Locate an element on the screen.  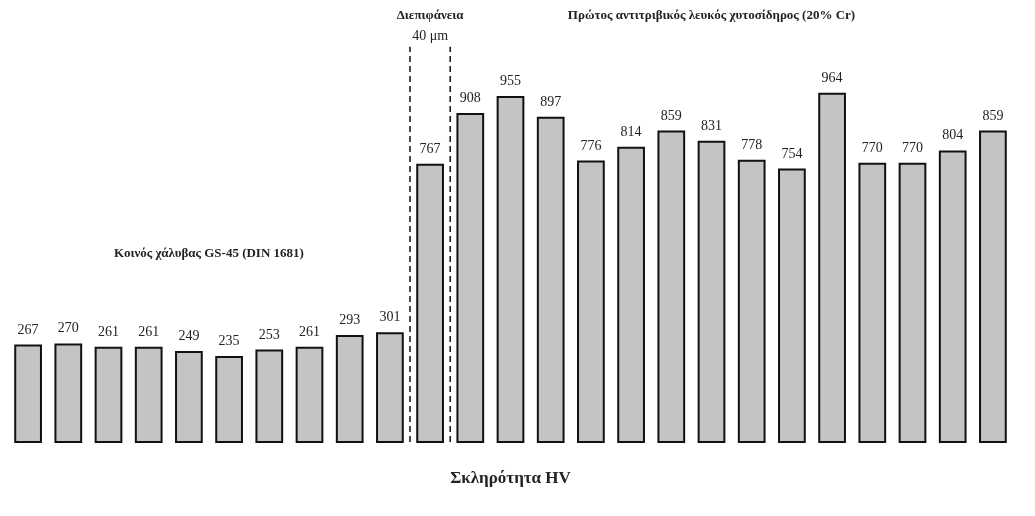
data-label: 955 is located at coordinates (510, 80).